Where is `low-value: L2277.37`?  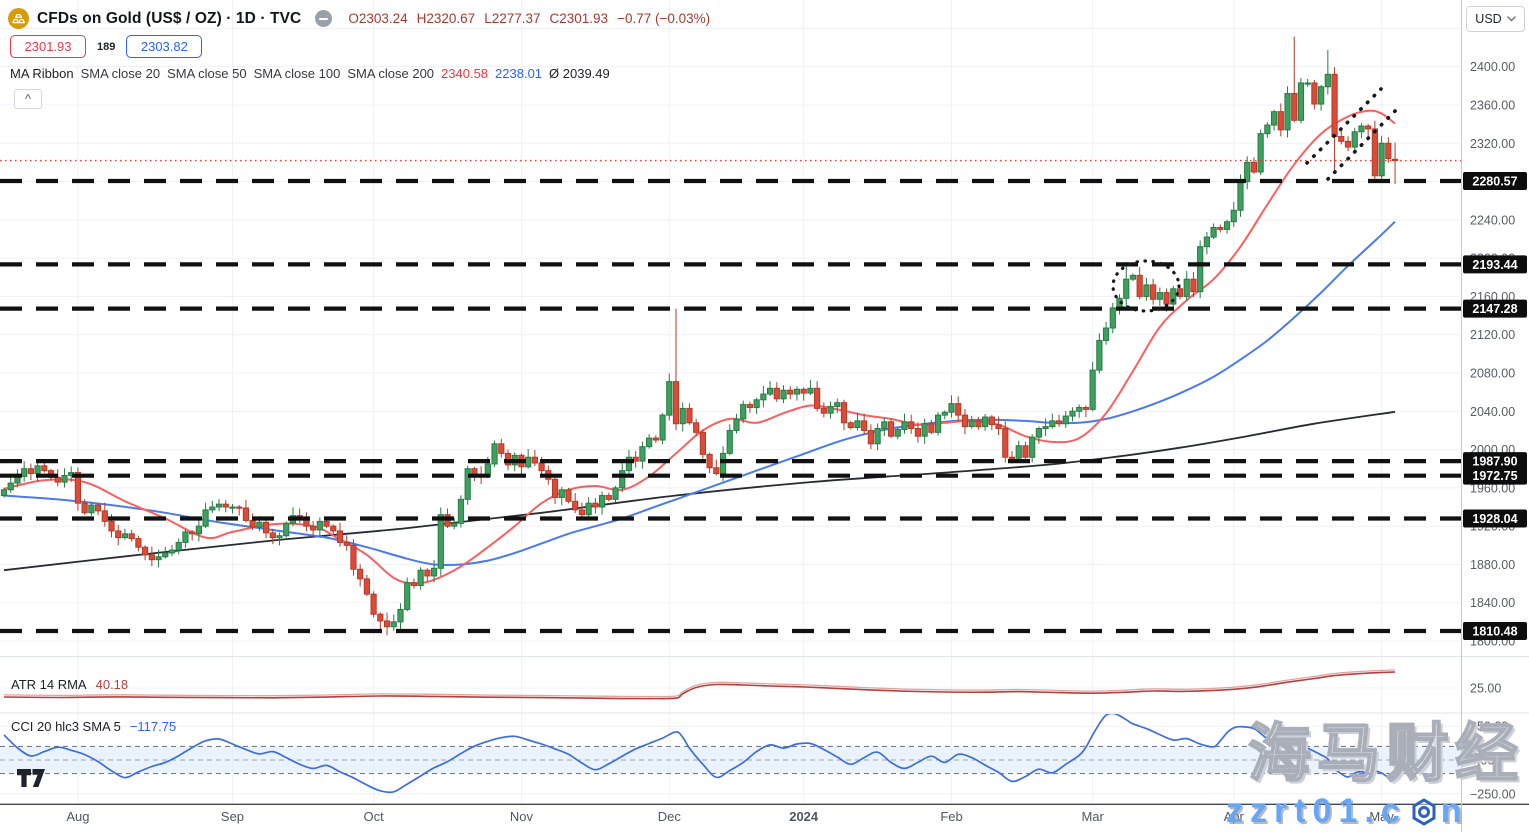 low-value: L2277.37 is located at coordinates (512, 18).